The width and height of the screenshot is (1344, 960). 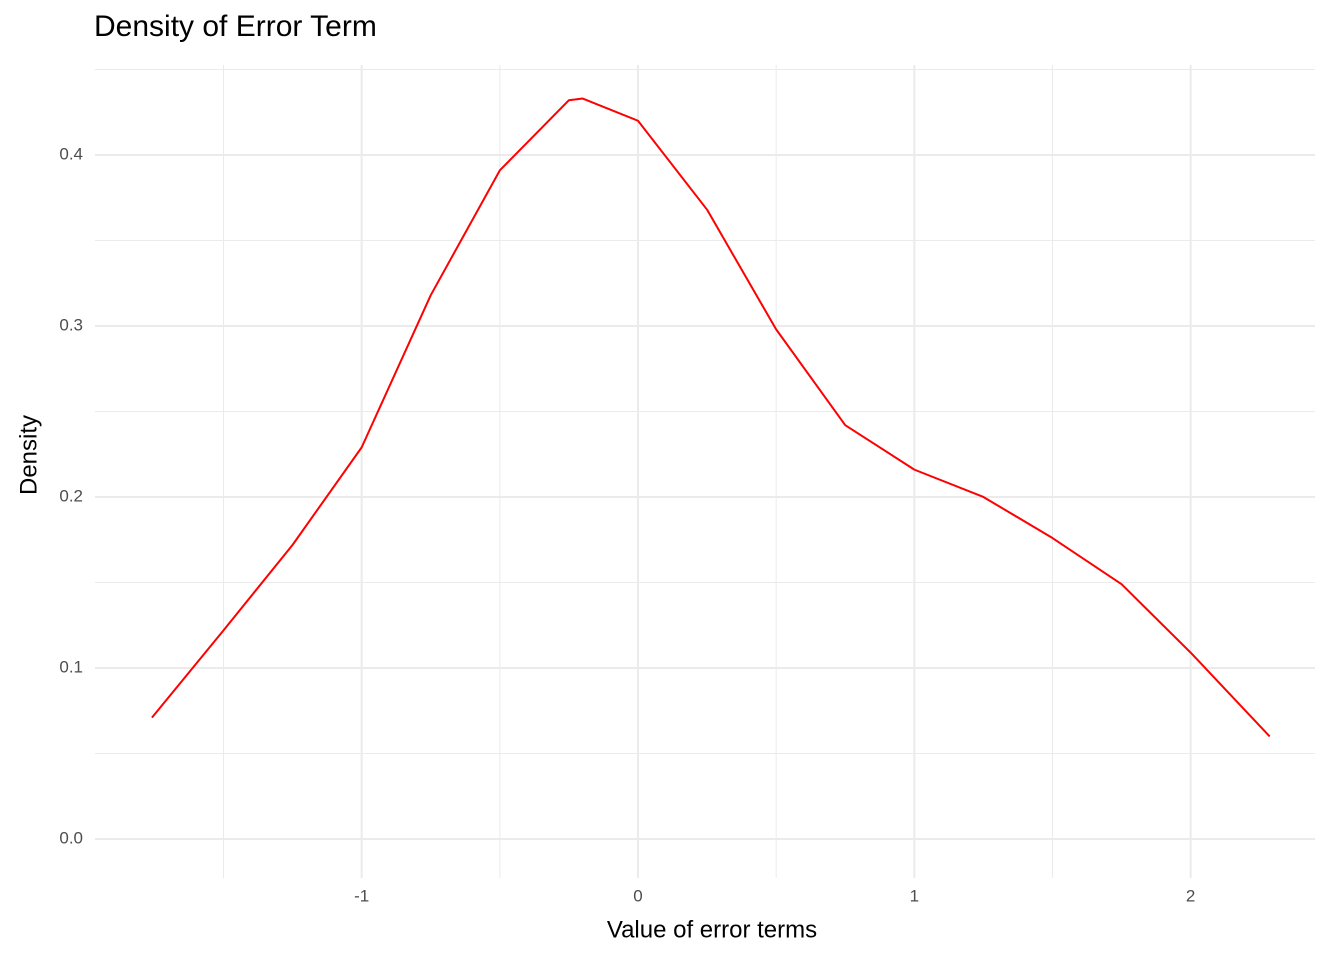 I want to click on x-tick-label: 1, so click(x=914, y=895).